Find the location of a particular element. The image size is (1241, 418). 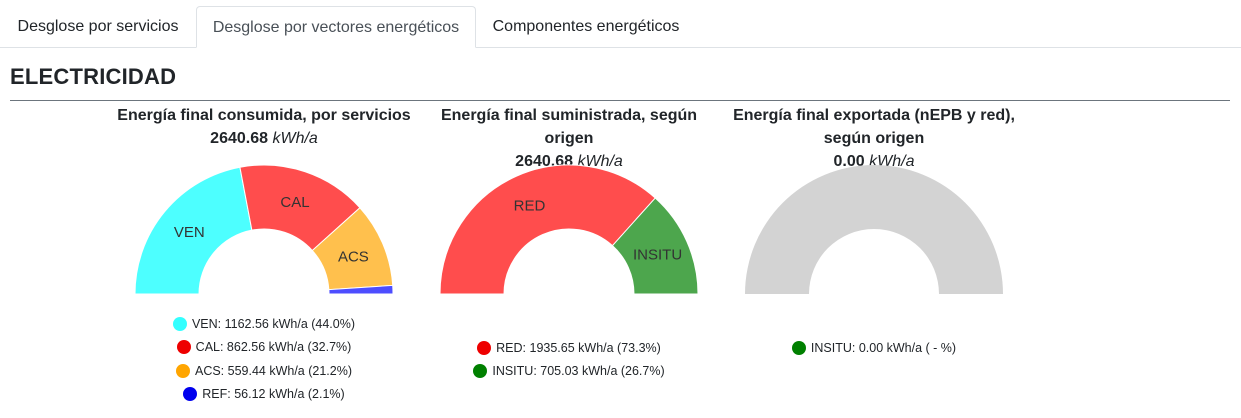

gauge-segment-ven is located at coordinates (193, 230).